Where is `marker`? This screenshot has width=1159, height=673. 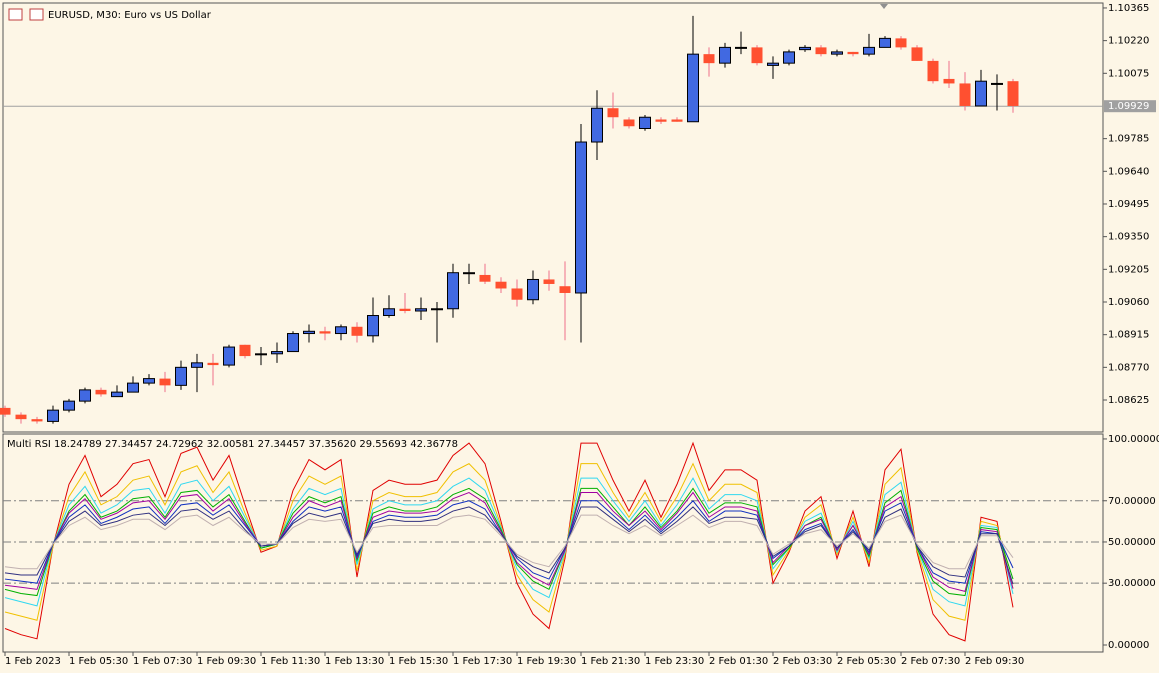 marker is located at coordinates (884, 6).